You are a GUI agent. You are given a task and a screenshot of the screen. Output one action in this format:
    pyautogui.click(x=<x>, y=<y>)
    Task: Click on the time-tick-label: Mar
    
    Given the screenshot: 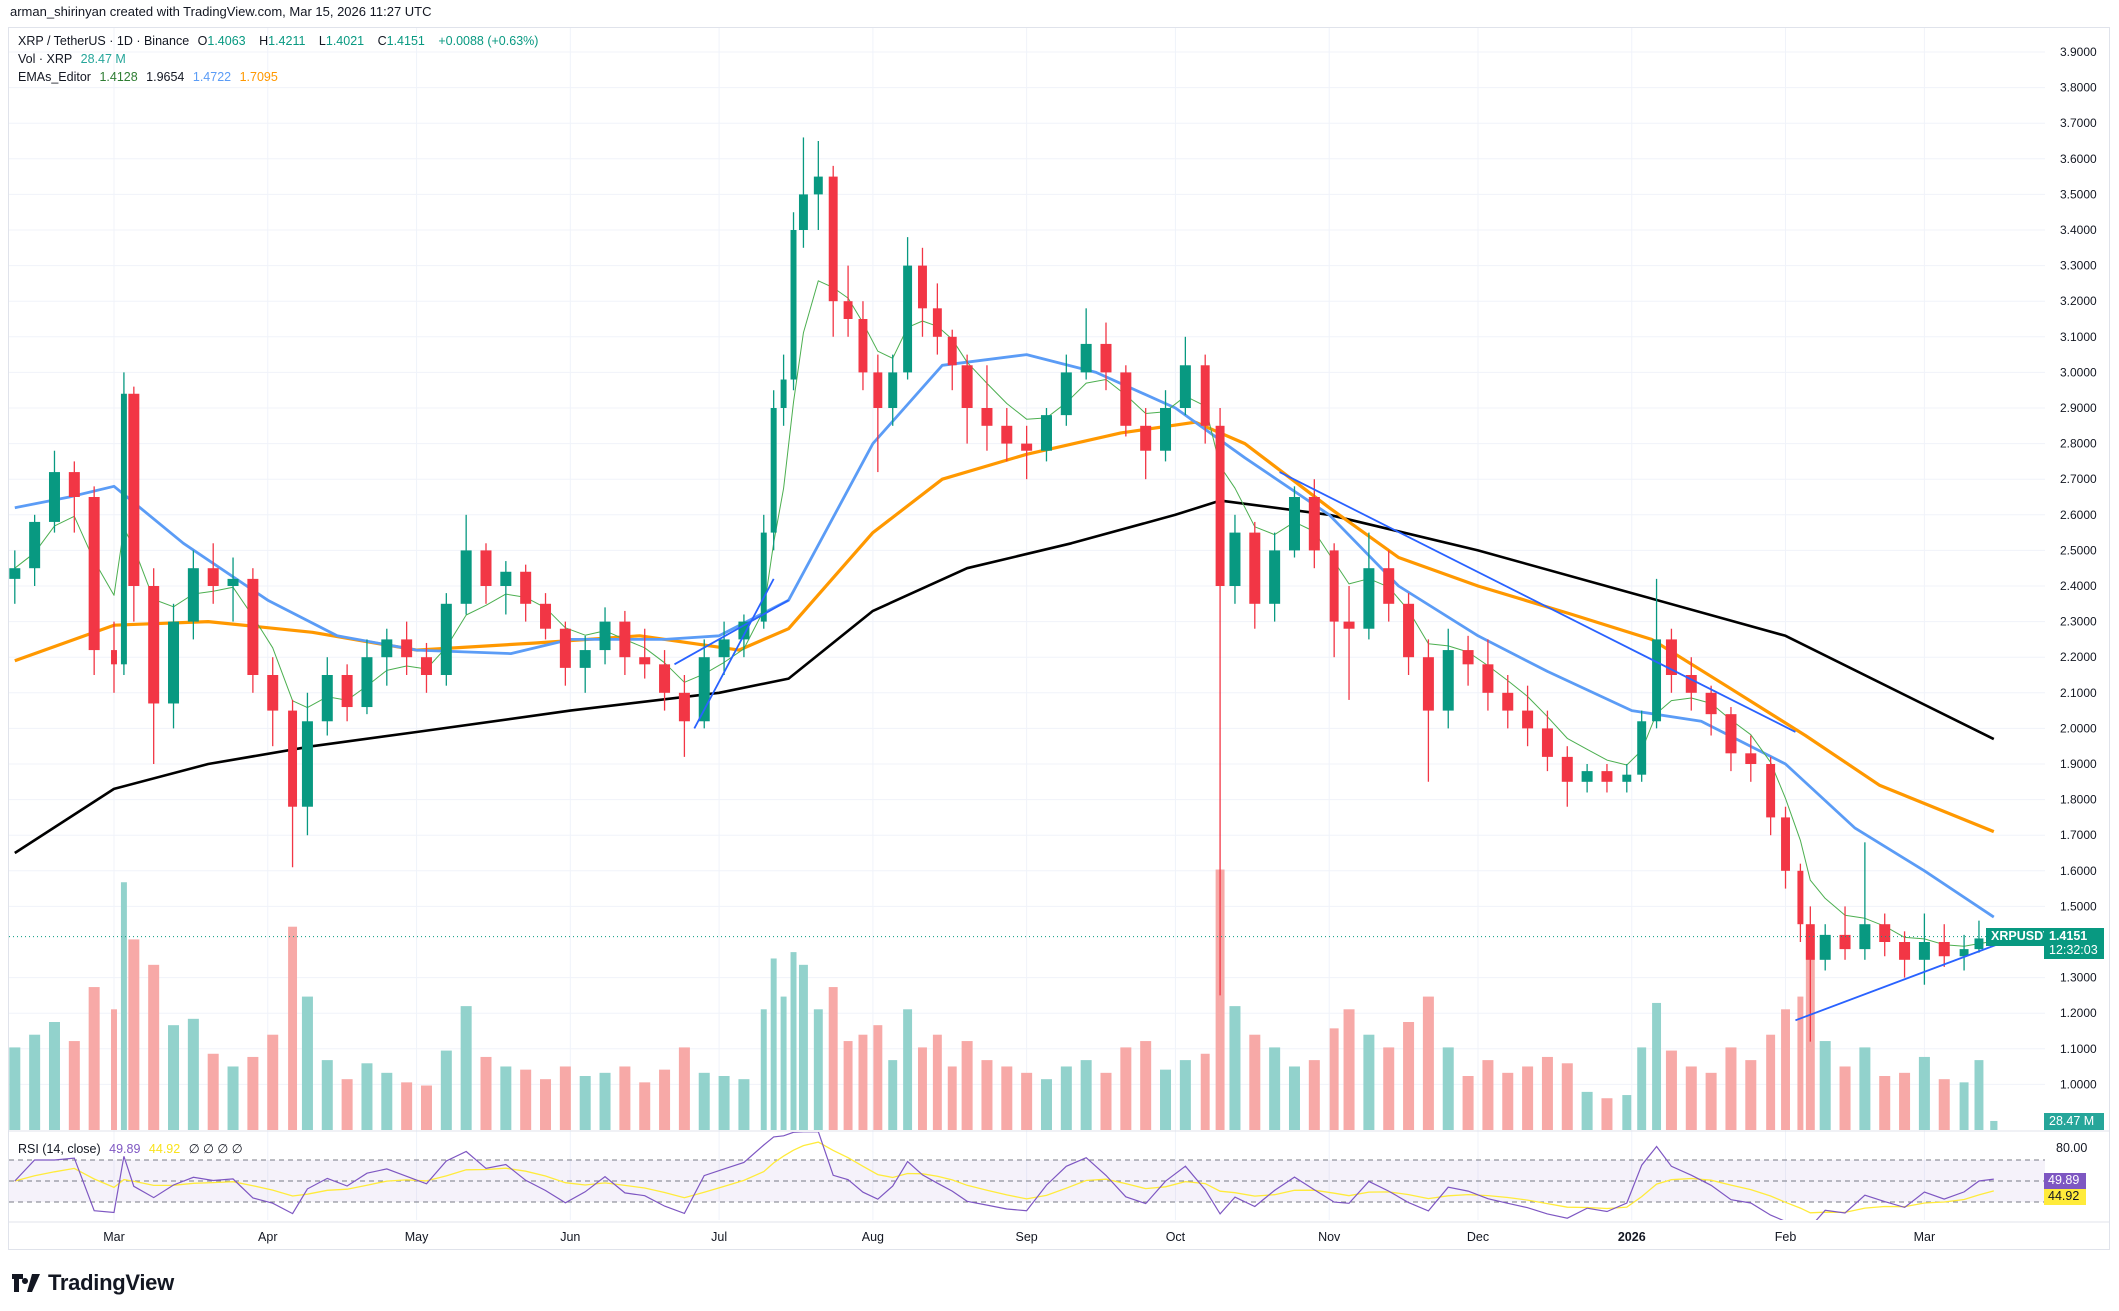 What is the action you would take?
    pyautogui.click(x=114, y=1237)
    